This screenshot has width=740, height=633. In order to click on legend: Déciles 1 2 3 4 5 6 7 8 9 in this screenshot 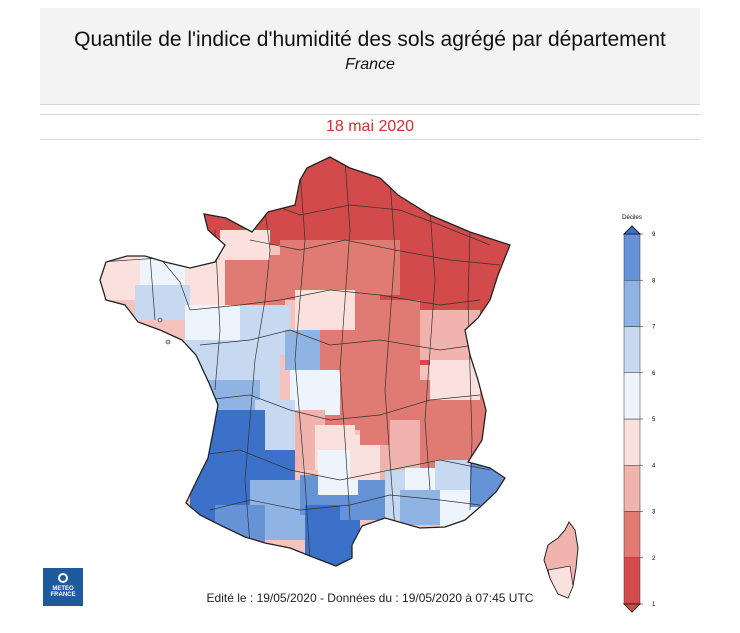, I will do `click(639, 414)`.